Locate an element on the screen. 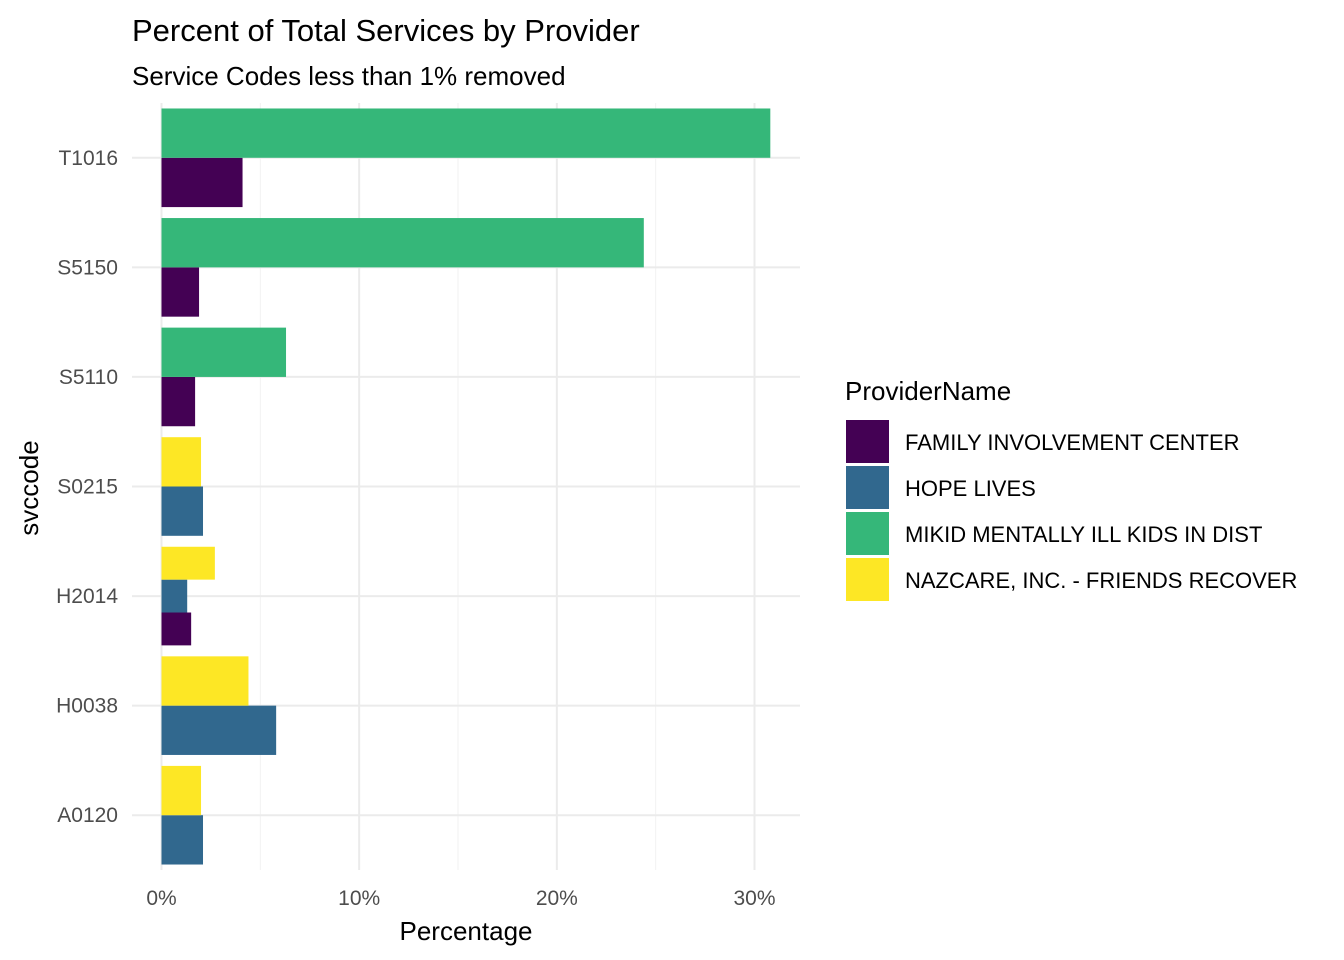 This screenshot has height=960, width=1344. y-tick-label: S5110 is located at coordinates (88, 377).